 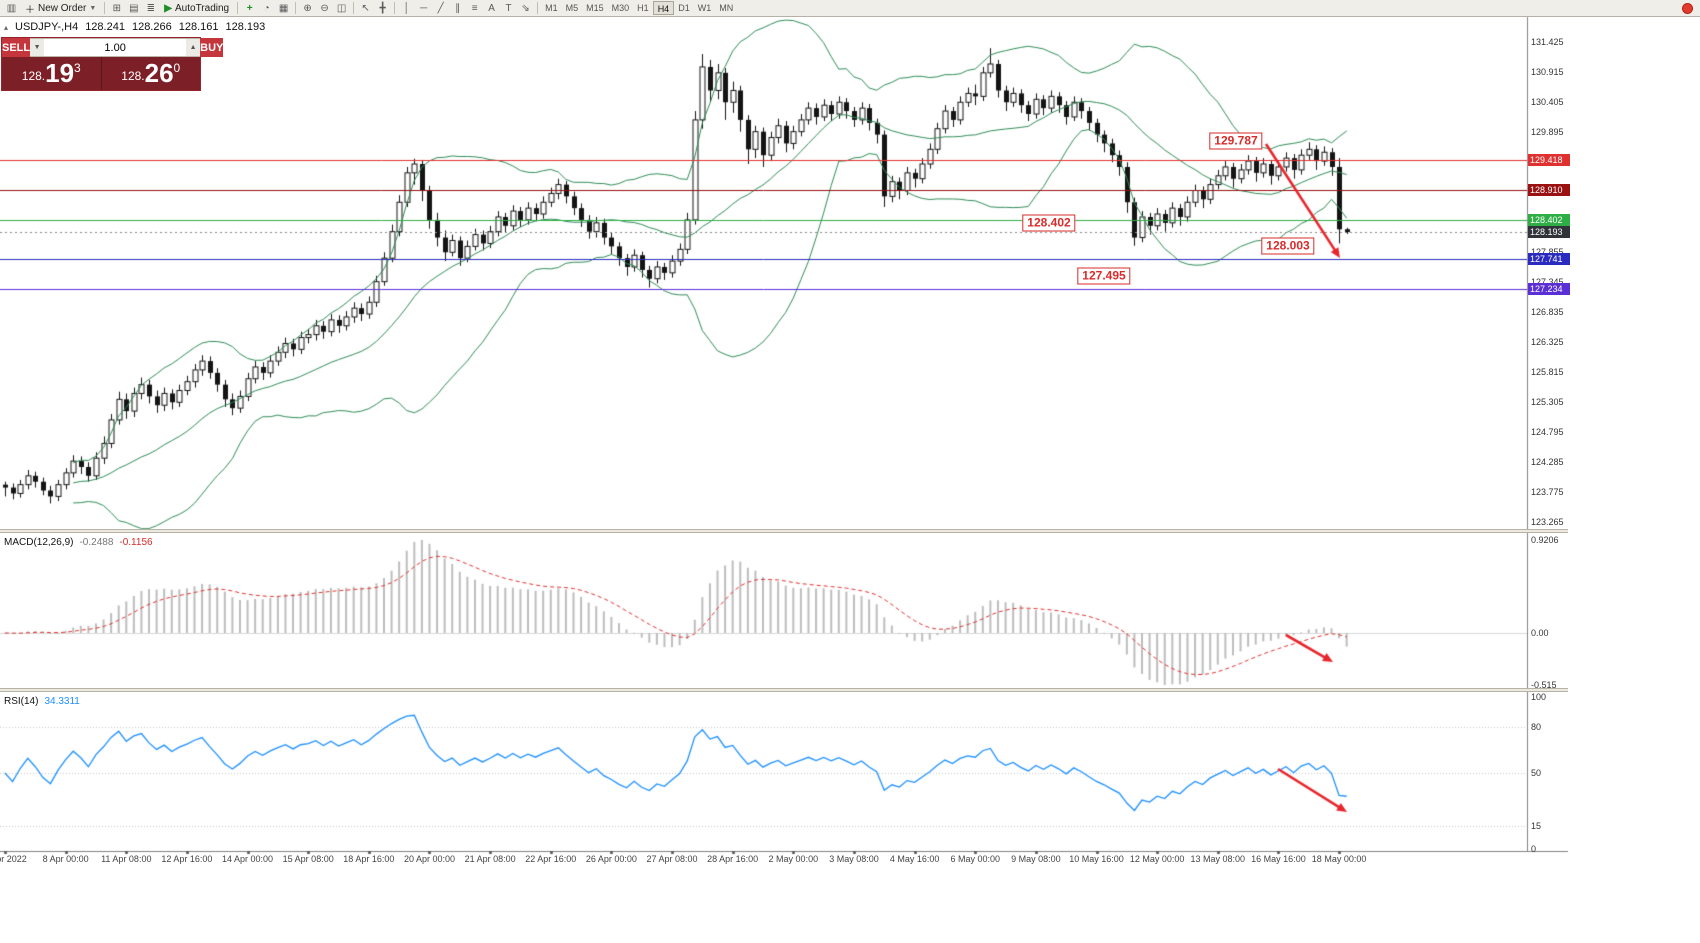 I want to click on timeframe-m5-button: M5, so click(x=572, y=8).